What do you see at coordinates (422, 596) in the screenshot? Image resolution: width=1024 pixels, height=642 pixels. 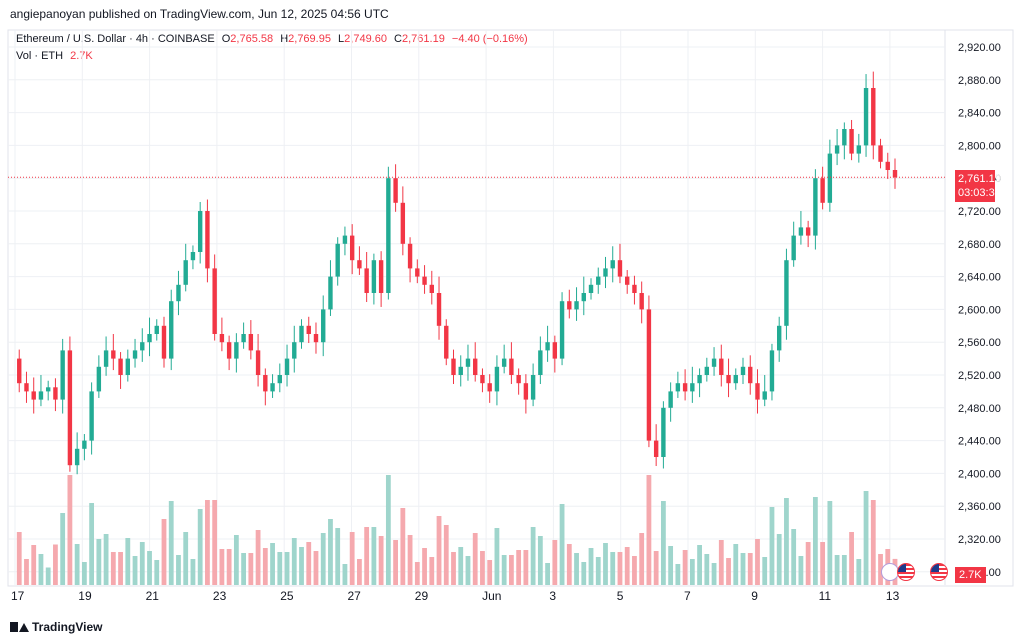 I see `x-tick-label: 29` at bounding box center [422, 596].